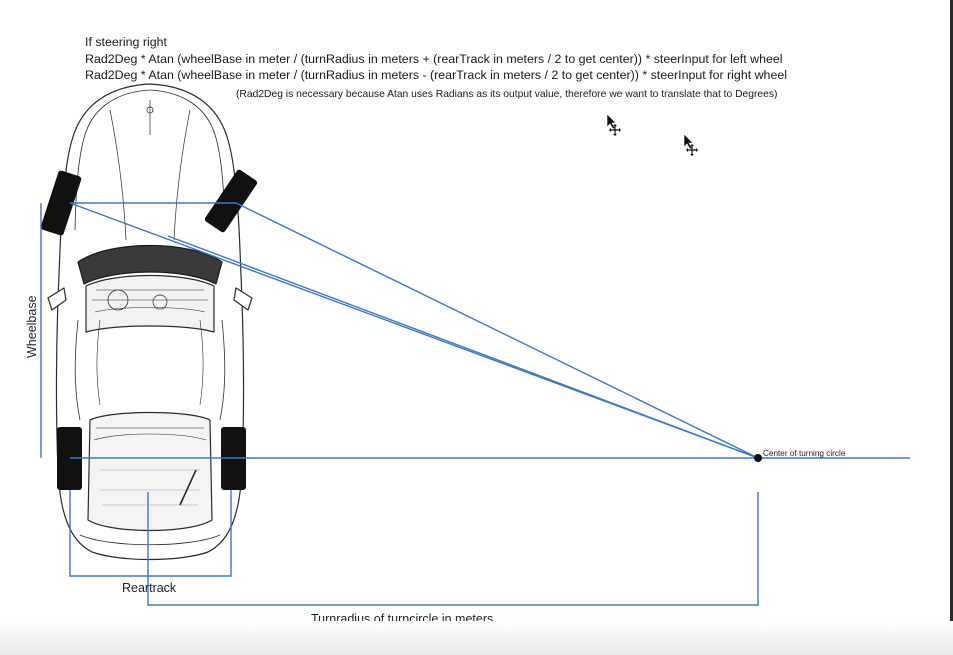 Image resolution: width=953 pixels, height=655 pixels. What do you see at coordinates (69, 458) in the screenshot?
I see `rear-left-tire` at bounding box center [69, 458].